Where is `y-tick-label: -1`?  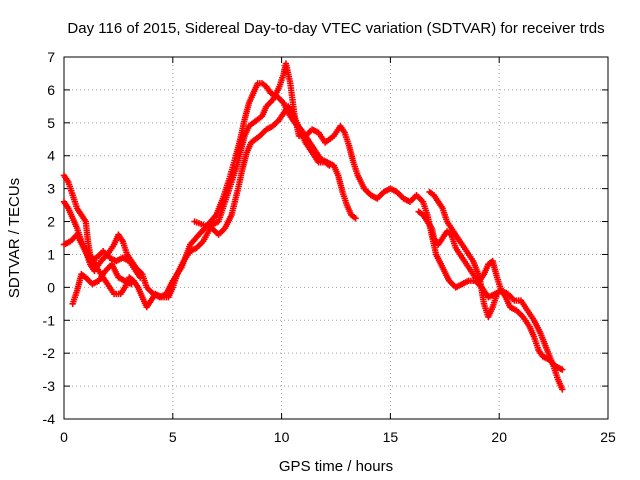
y-tick-label: -1 is located at coordinates (49, 320).